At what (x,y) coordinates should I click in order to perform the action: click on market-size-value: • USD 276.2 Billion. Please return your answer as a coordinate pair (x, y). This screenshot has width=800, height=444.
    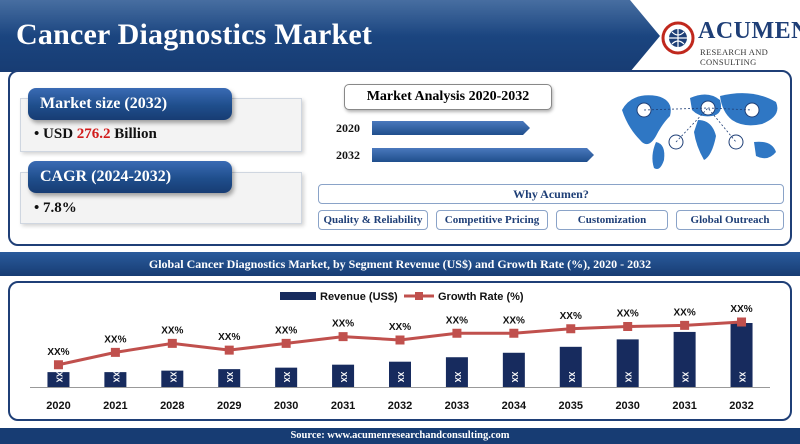
    Looking at the image, I should click on (95, 134).